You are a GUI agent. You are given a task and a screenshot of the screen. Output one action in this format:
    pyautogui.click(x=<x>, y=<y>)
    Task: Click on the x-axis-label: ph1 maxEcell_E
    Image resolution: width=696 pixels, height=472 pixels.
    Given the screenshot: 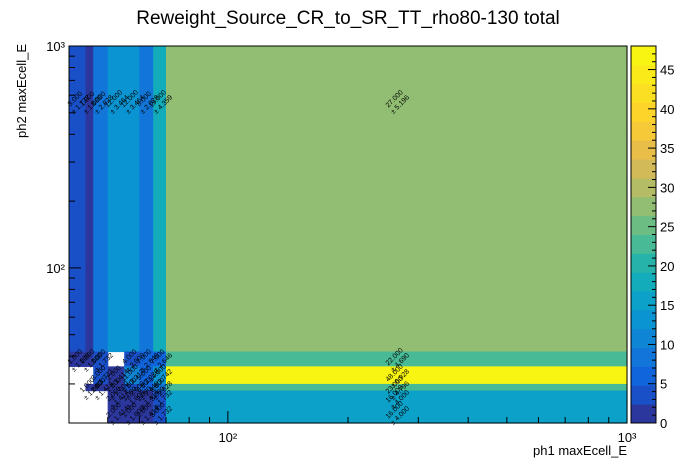 What is the action you would take?
    pyautogui.click(x=580, y=450)
    